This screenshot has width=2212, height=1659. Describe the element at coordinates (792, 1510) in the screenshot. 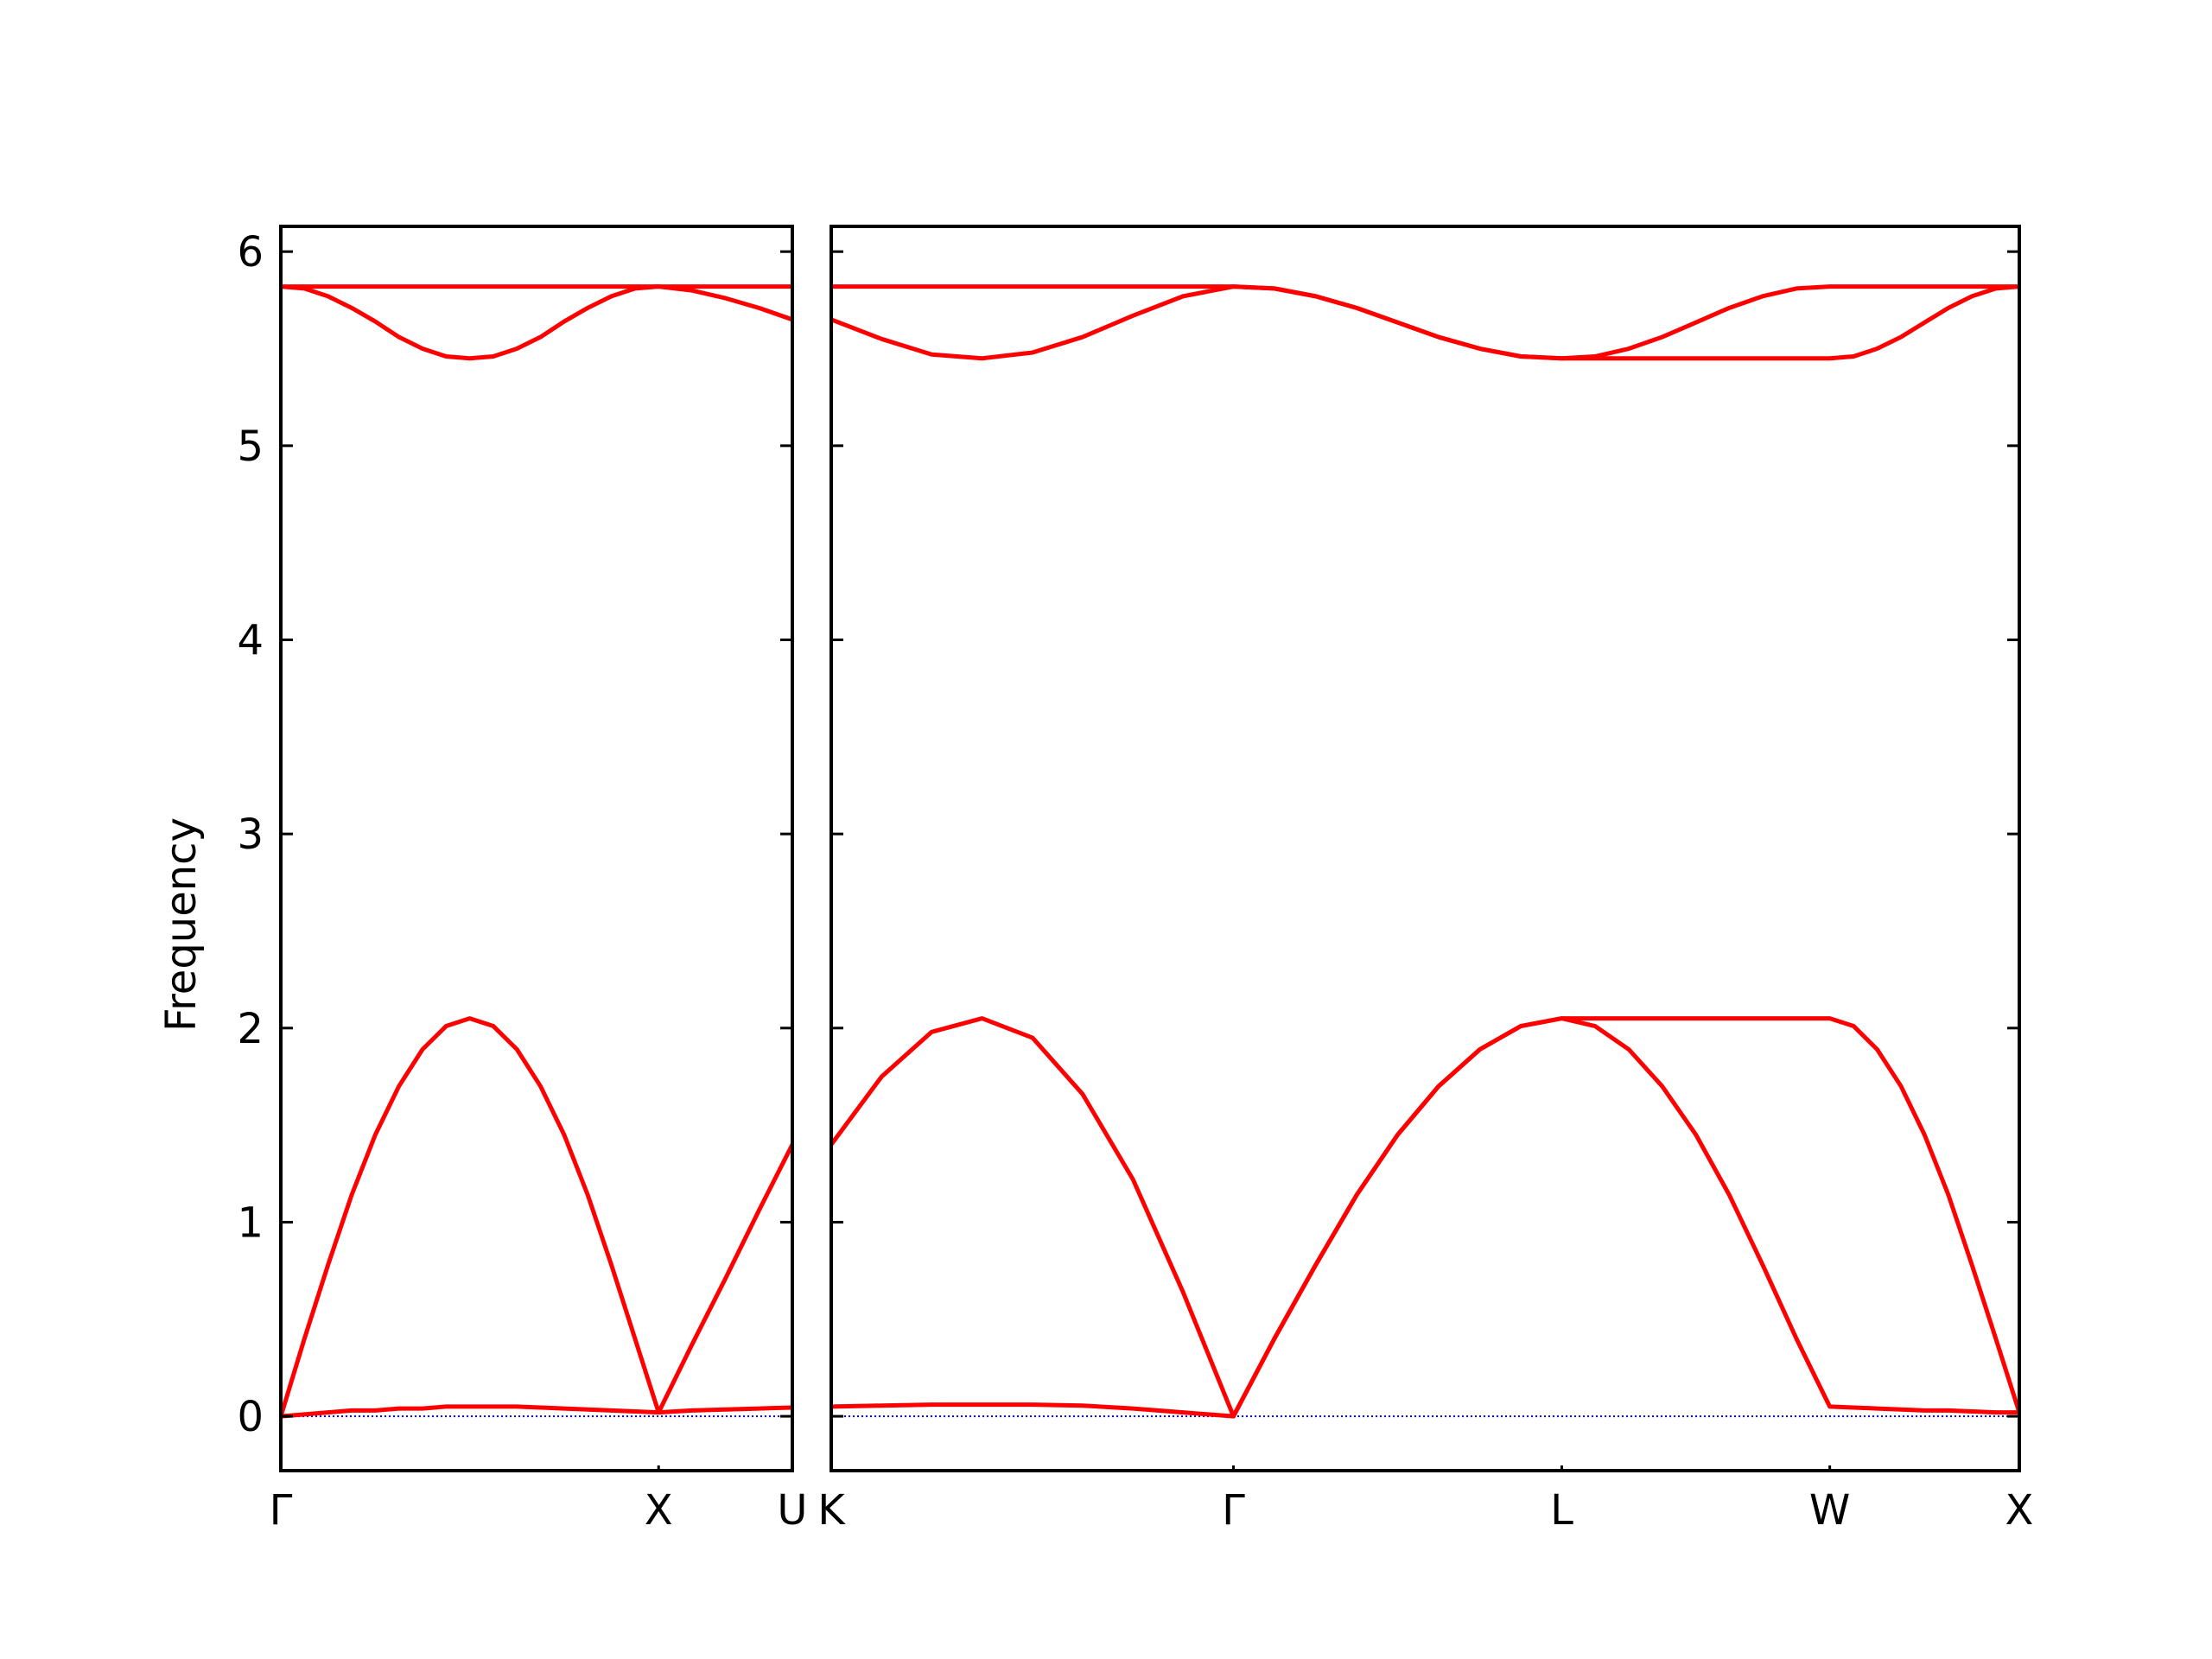

I see `x-tick-label: U` at that location.